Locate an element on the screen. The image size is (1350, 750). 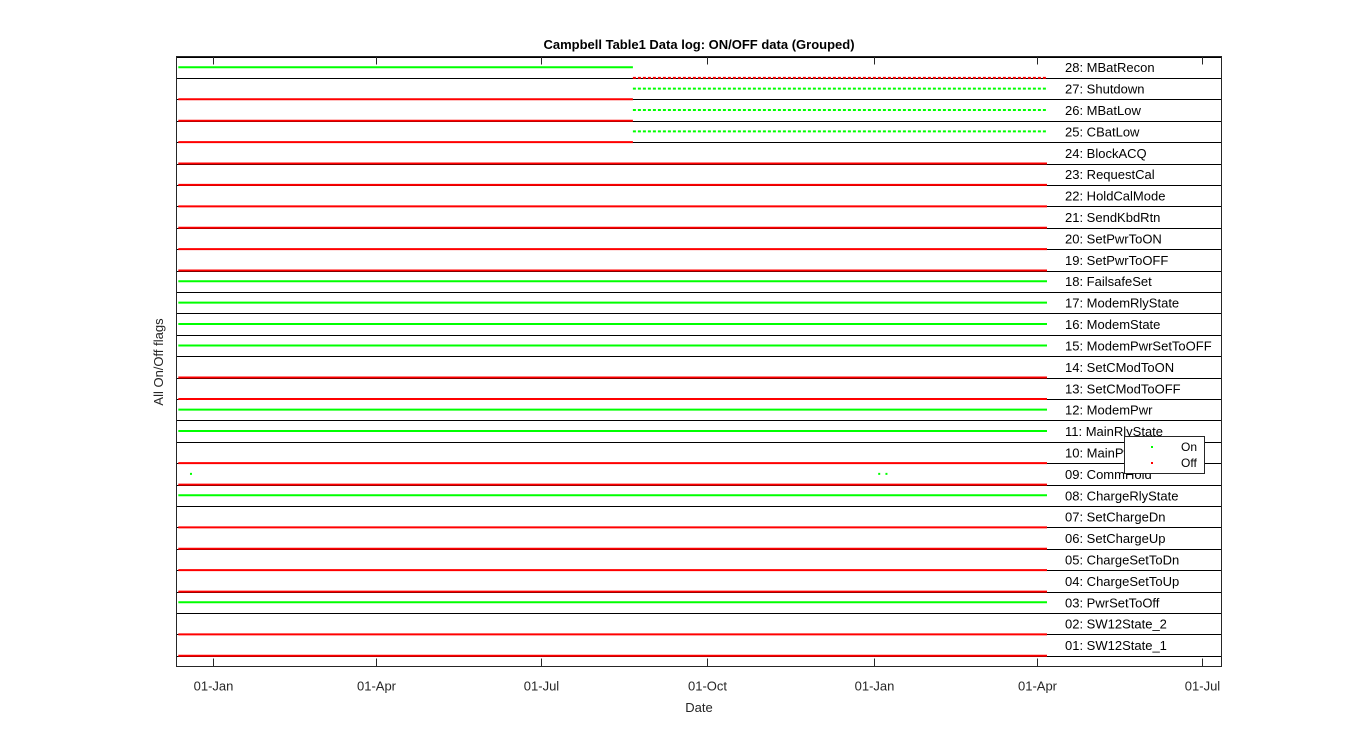
flag-label-21: 21: SendKbdRtn is located at coordinates (1112, 217).